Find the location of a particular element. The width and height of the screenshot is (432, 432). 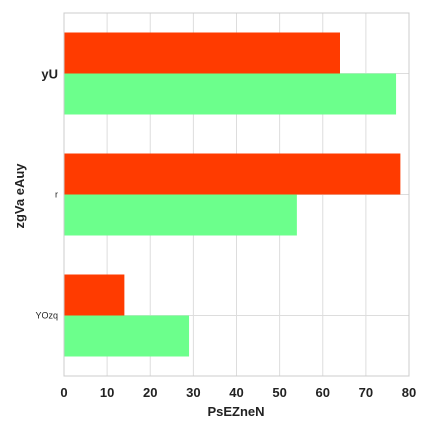

x-tick-label: 20 is located at coordinates (150, 392).